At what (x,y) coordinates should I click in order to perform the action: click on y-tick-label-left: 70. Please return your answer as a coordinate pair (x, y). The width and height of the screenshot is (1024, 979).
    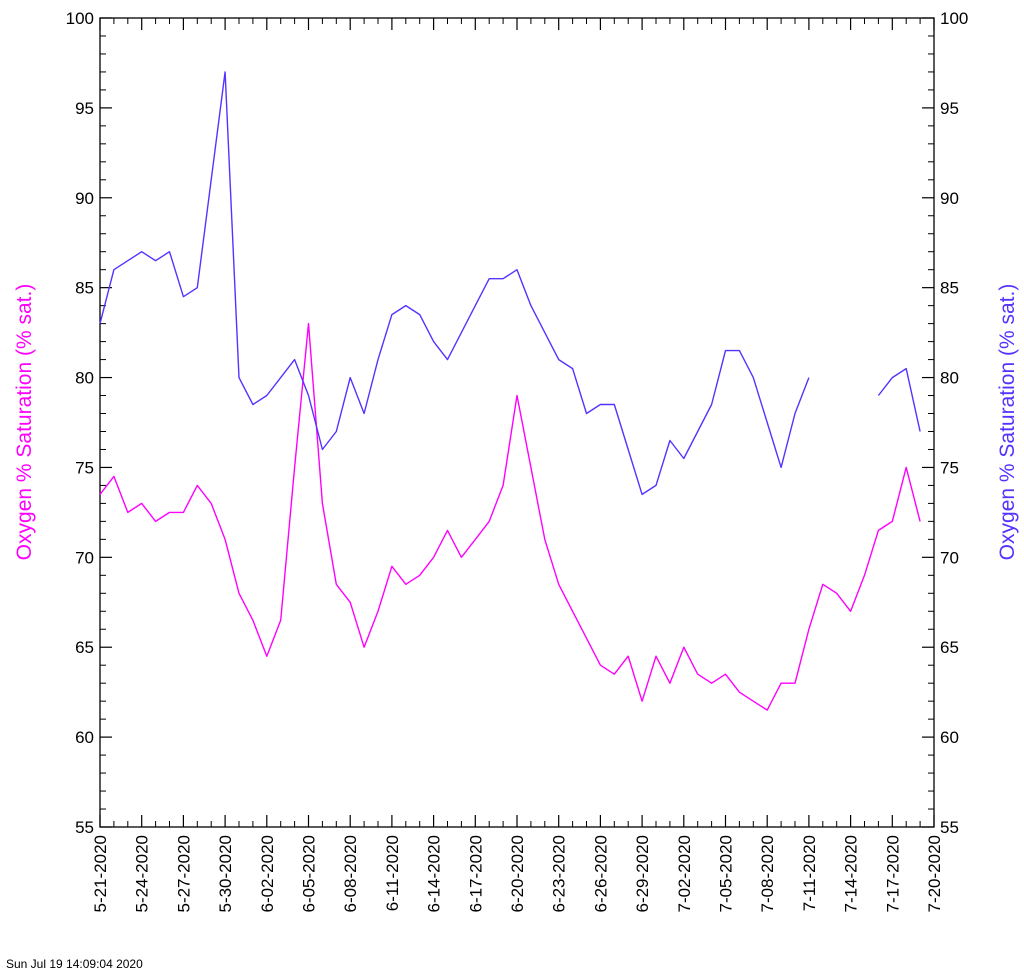
    Looking at the image, I should click on (84, 557).